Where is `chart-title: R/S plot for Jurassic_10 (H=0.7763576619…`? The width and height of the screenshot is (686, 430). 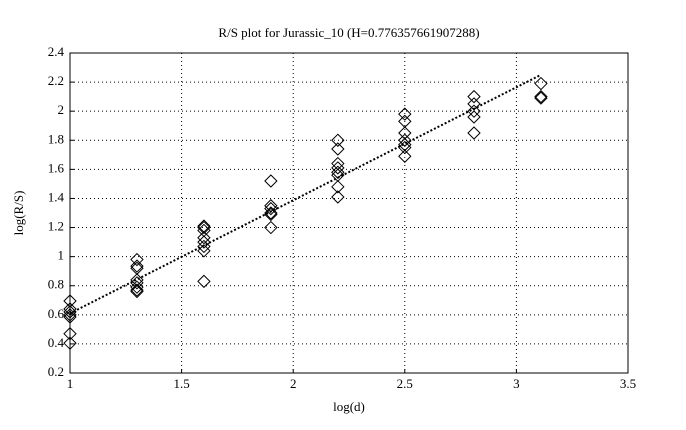 chart-title: R/S plot for Jurassic_10 (H=0.7763576619… is located at coordinates (348, 32).